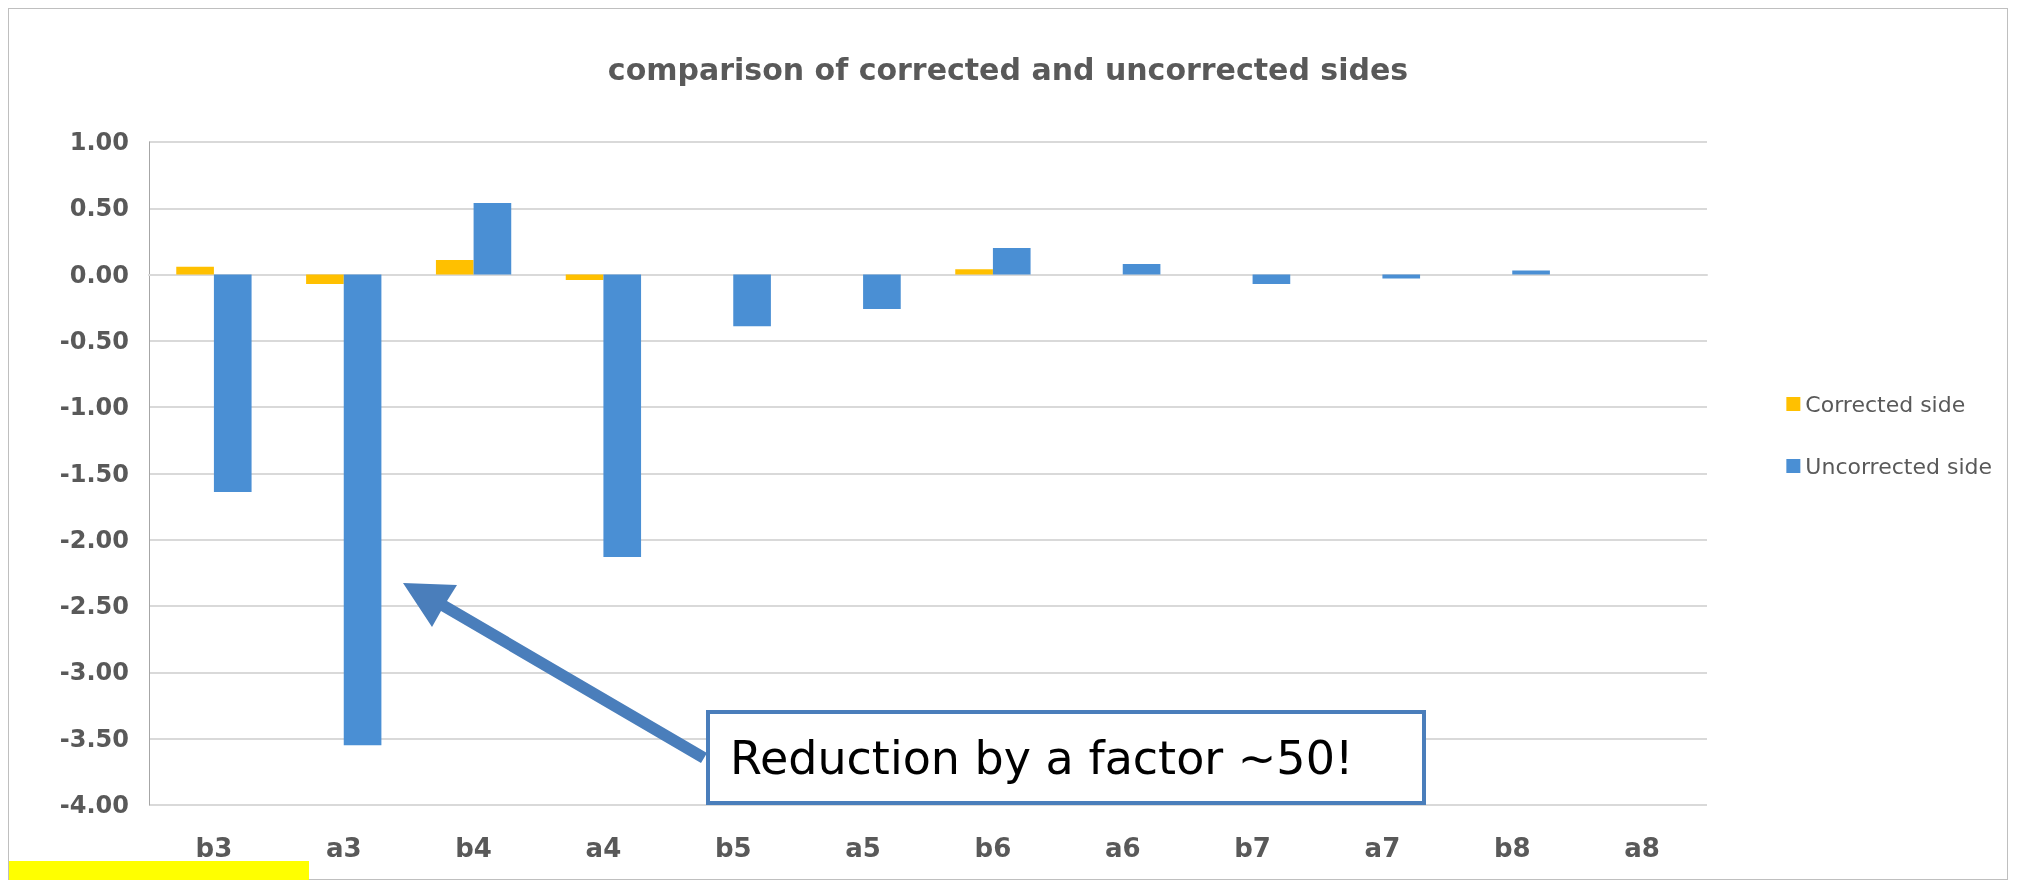 The height and width of the screenshot is (890, 2018). I want to click on y-tick-label: 0.50, so click(99, 208).